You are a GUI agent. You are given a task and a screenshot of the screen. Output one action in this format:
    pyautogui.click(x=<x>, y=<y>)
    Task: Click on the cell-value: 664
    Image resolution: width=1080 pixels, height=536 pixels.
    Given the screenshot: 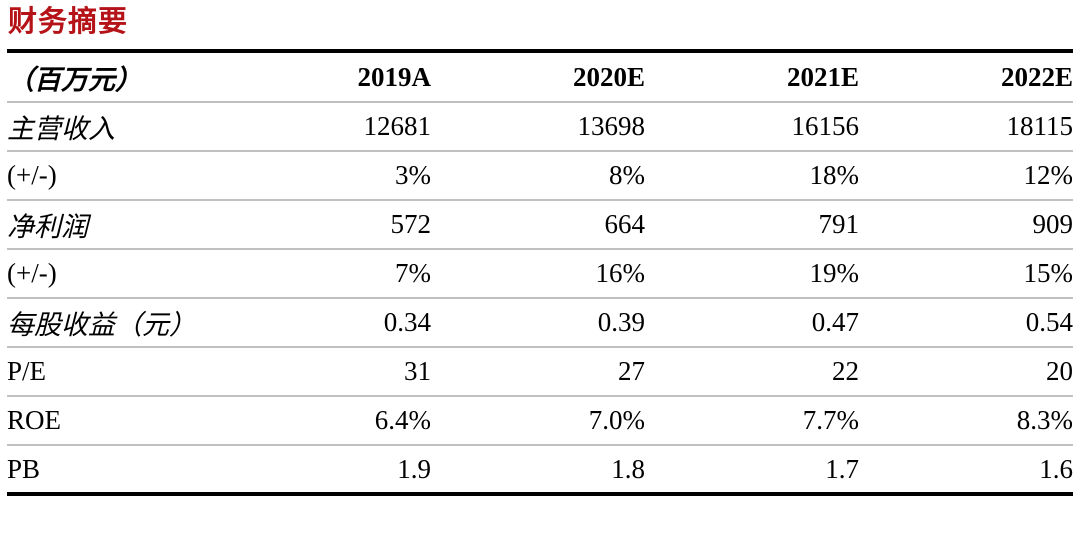 What is the action you would take?
    pyautogui.click(x=625, y=224)
    